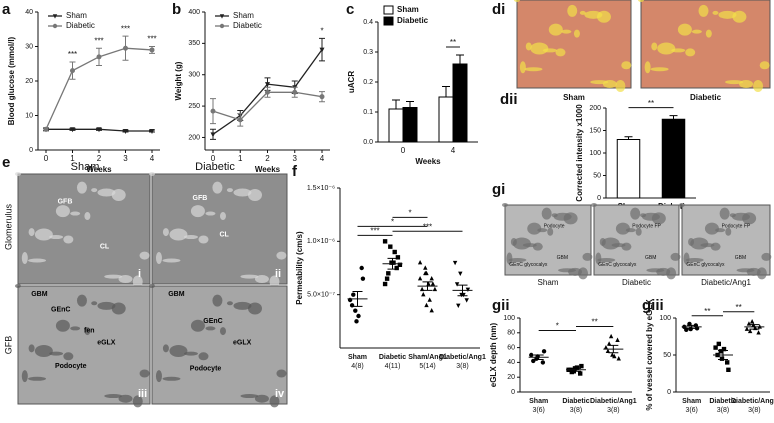 This screenshot has height=423, width=774. I want to click on tile-numeral: iv, so click(280, 394).